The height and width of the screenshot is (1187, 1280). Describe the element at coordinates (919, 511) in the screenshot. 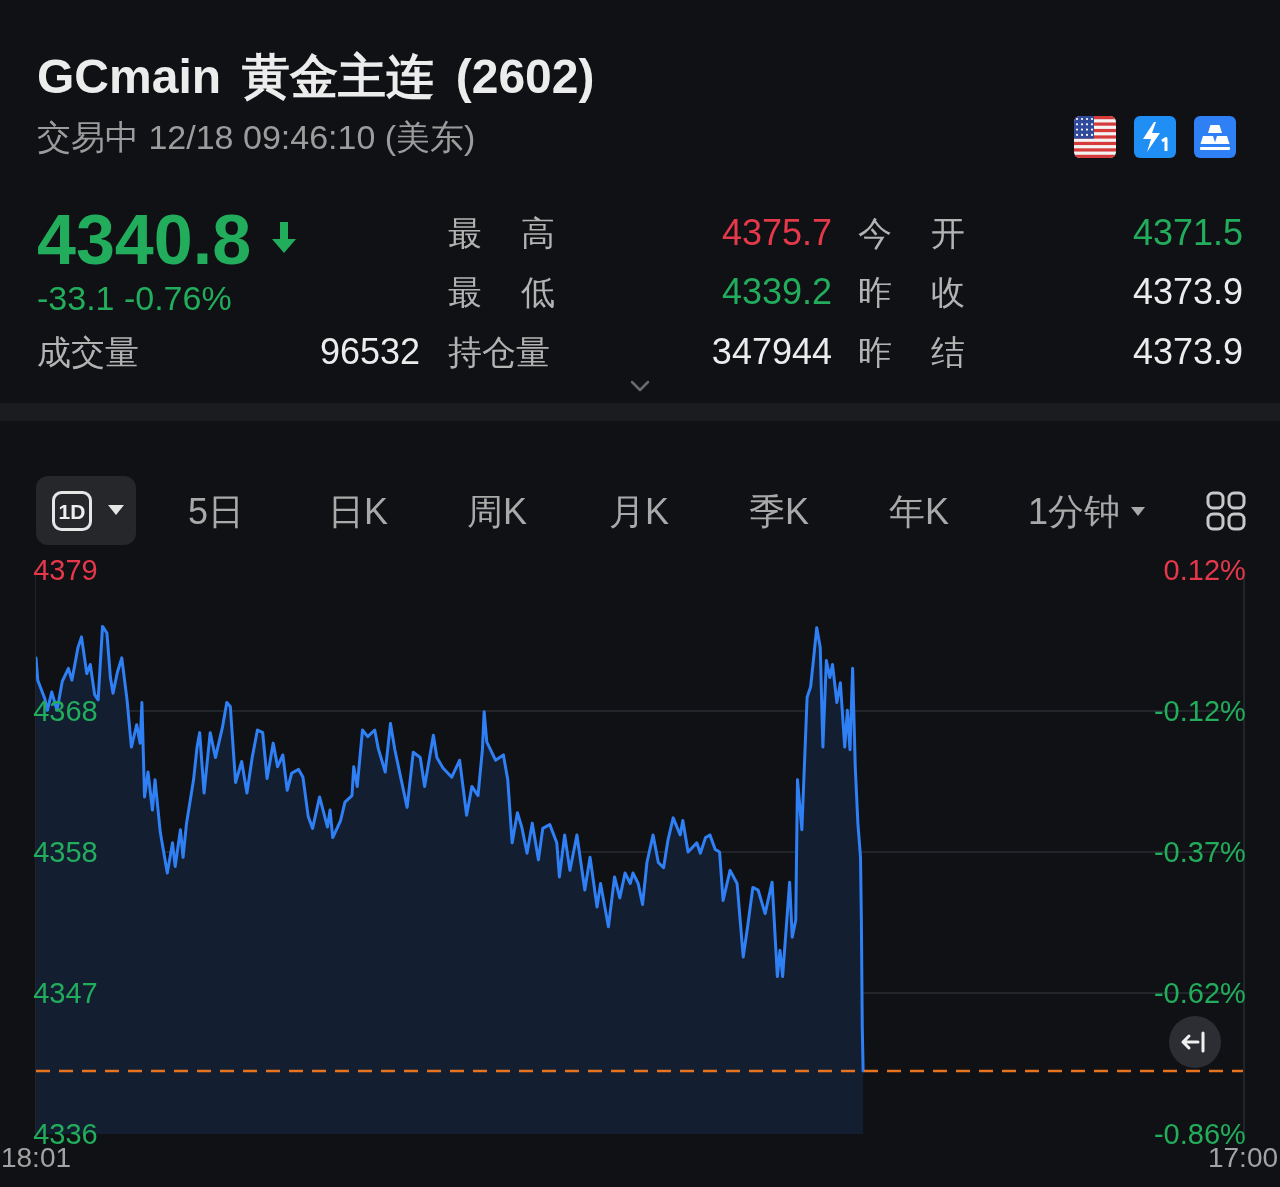

I see `text: 年K` at that location.